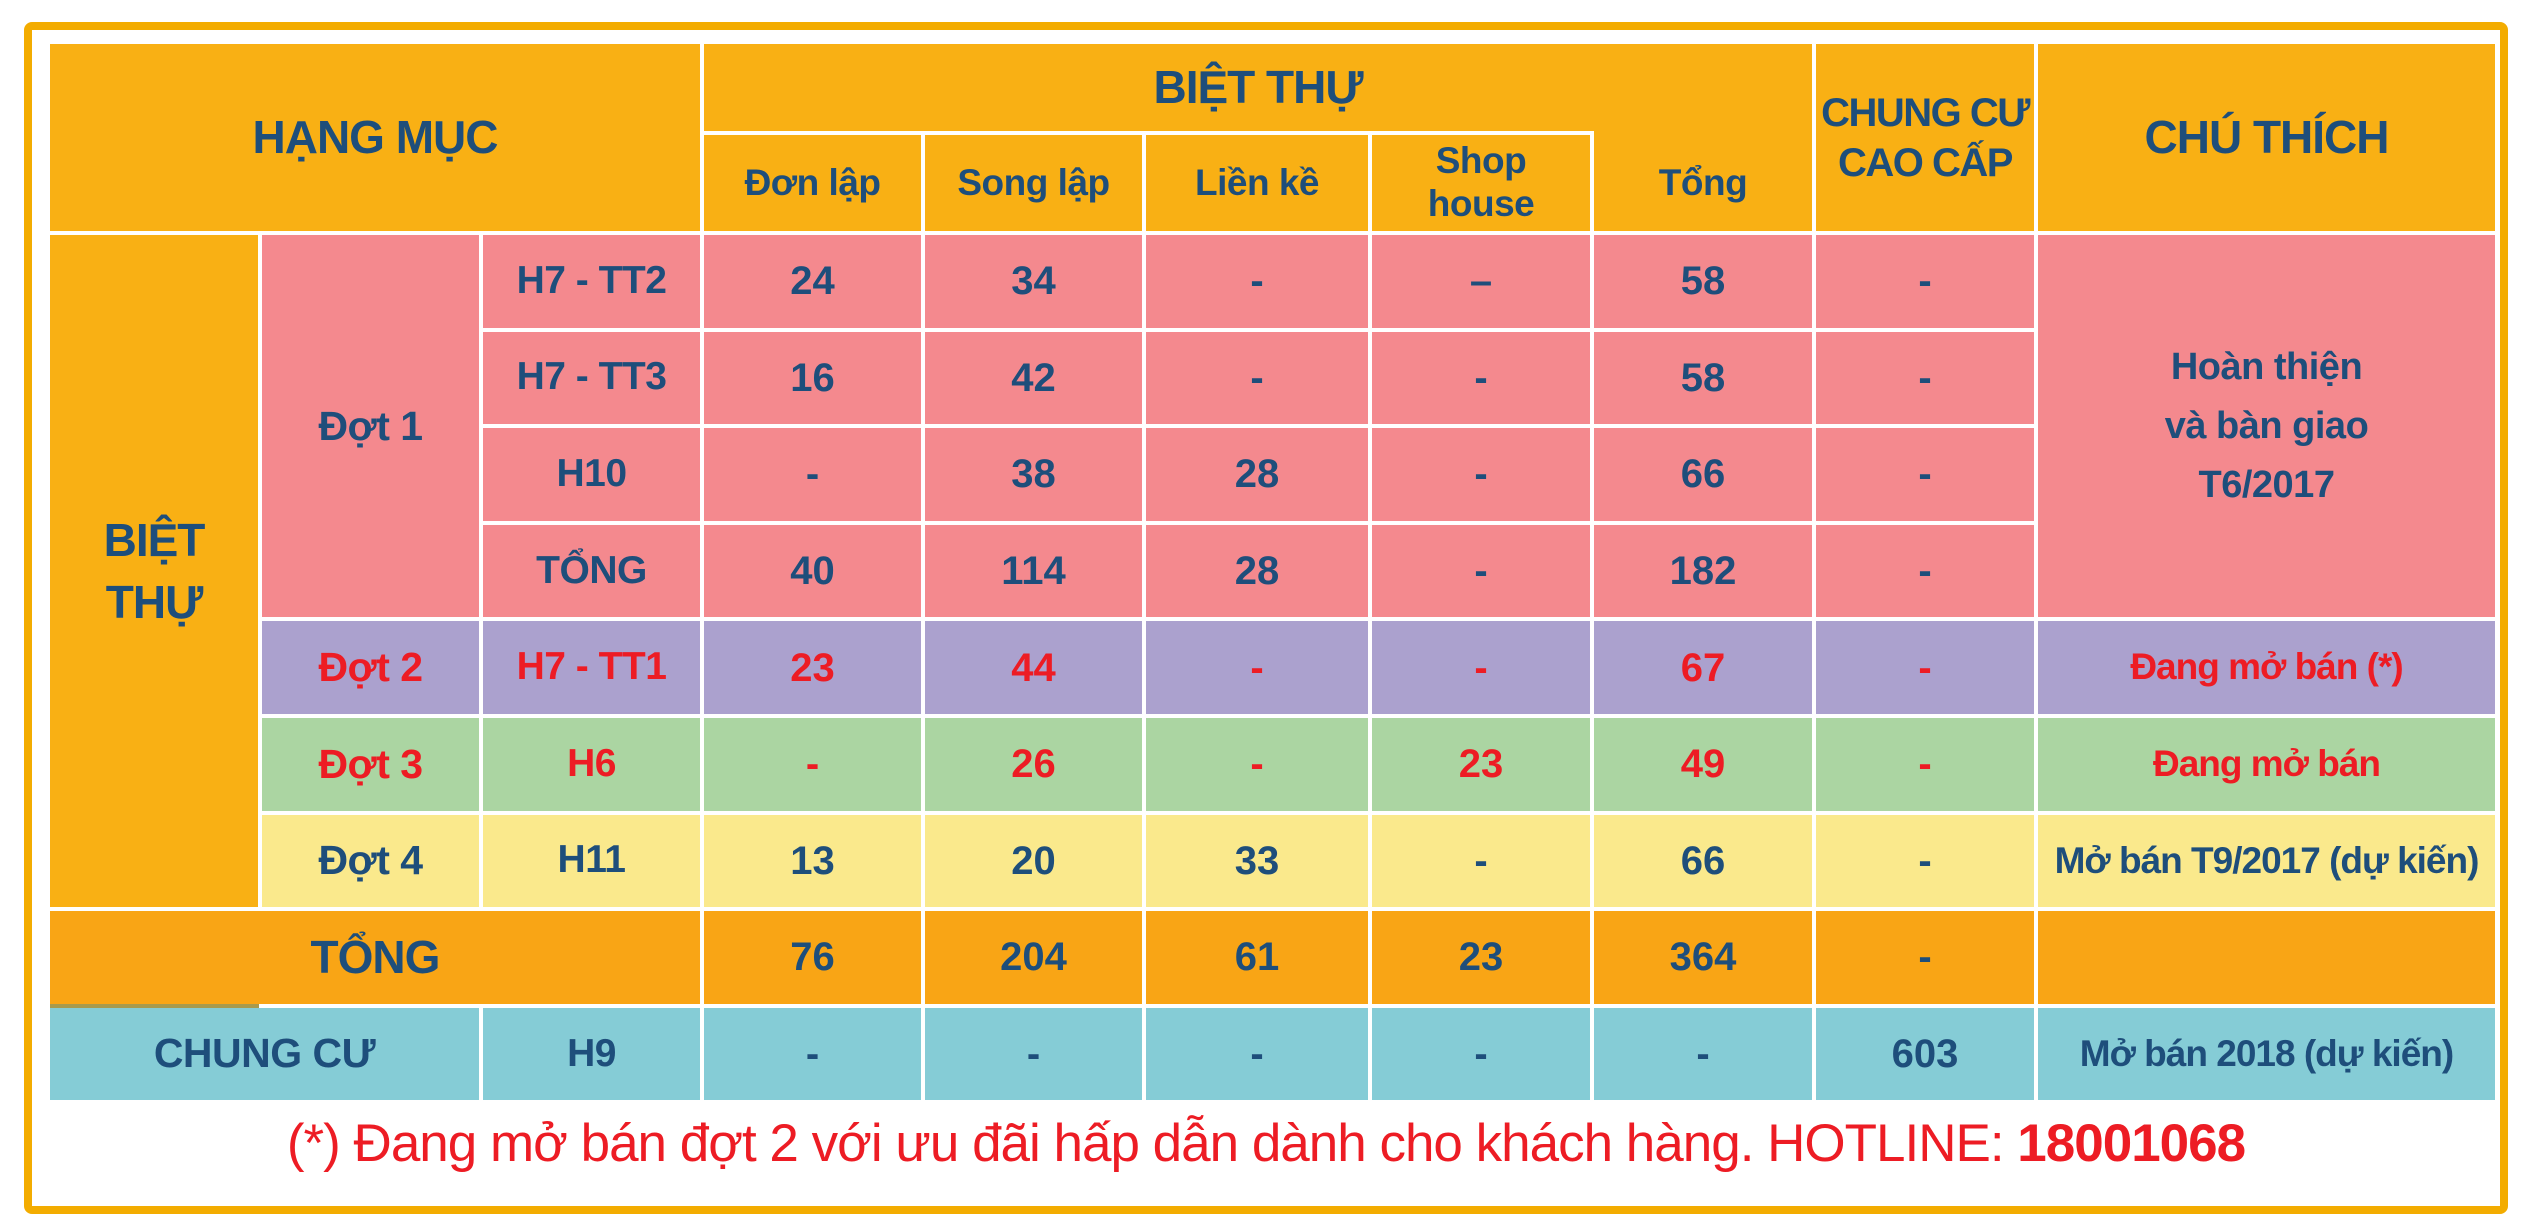 Image resolution: width=2532 pixels, height=1228 pixels. What do you see at coordinates (1033, 667) in the screenshot?
I see `cell-dot2-song-lap: 44` at bounding box center [1033, 667].